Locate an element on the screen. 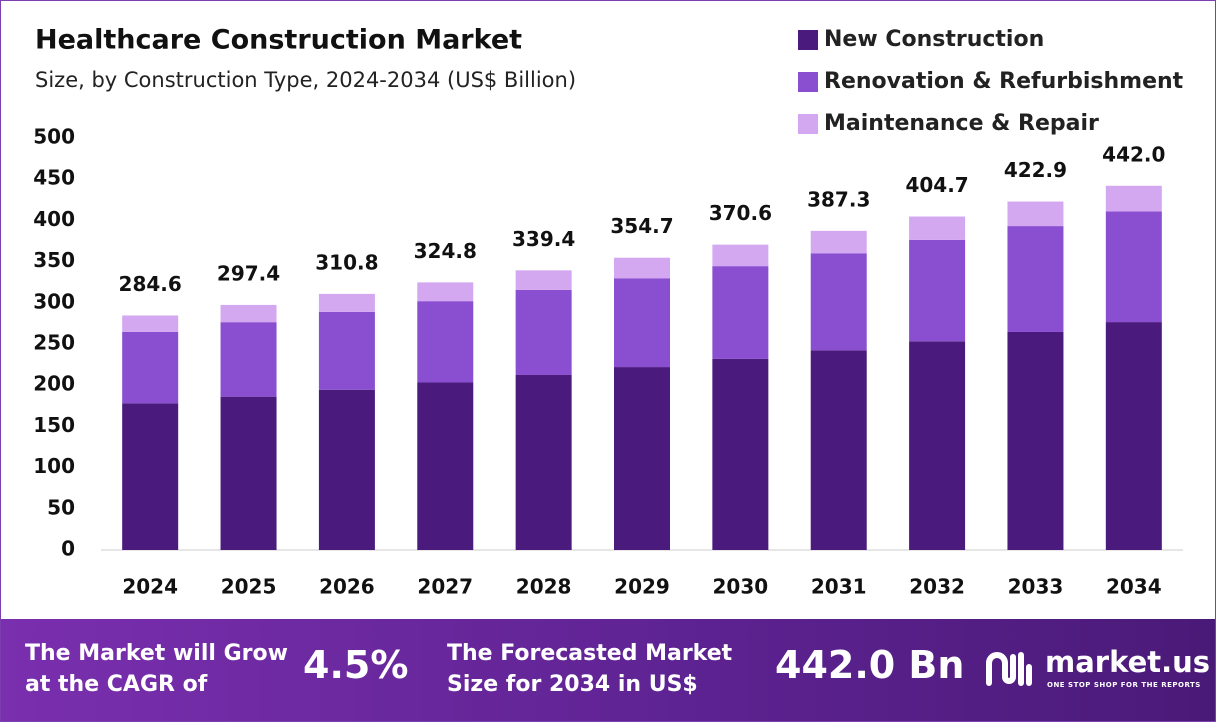 The height and width of the screenshot is (722, 1216). x-tick-label: 2029 is located at coordinates (642, 587).